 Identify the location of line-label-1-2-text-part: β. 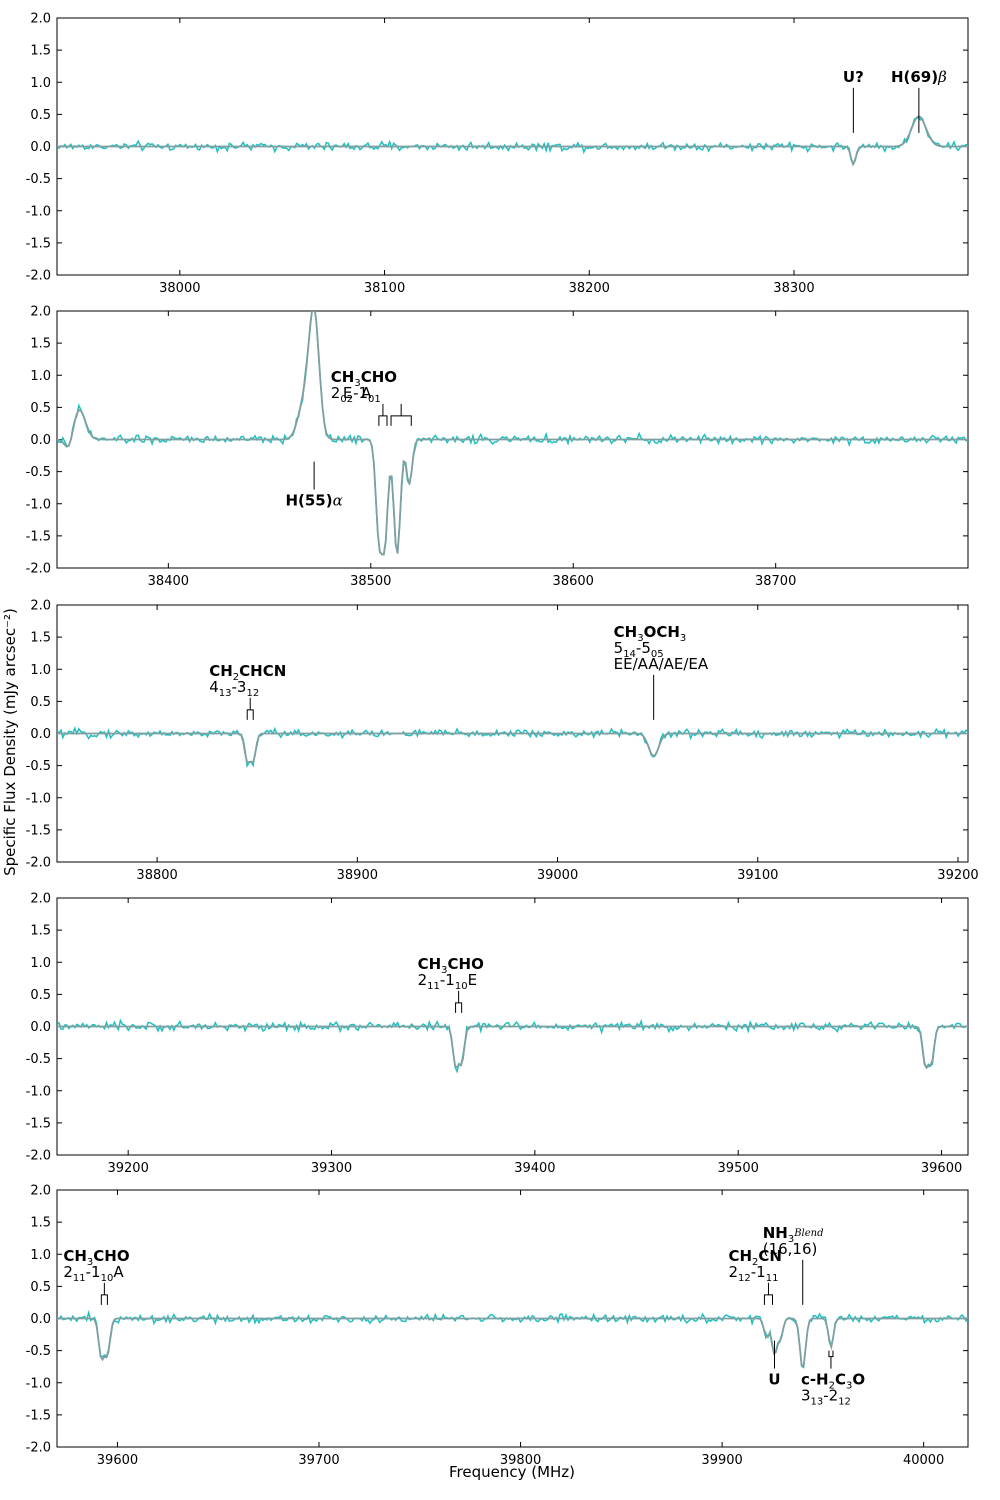
(942, 77).